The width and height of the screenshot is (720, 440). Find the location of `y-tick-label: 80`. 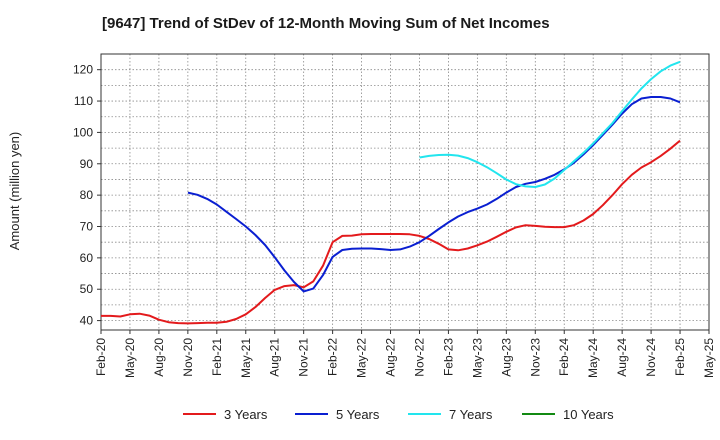

y-tick-label: 80 is located at coordinates (87, 195).